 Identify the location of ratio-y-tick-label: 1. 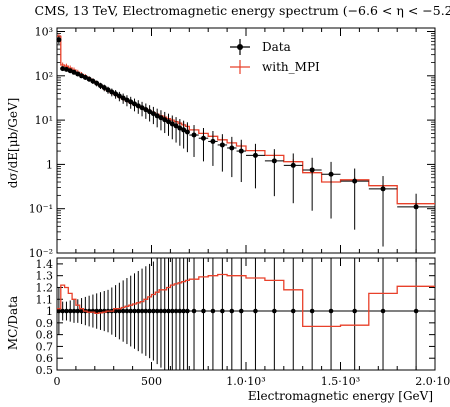
(49, 311).